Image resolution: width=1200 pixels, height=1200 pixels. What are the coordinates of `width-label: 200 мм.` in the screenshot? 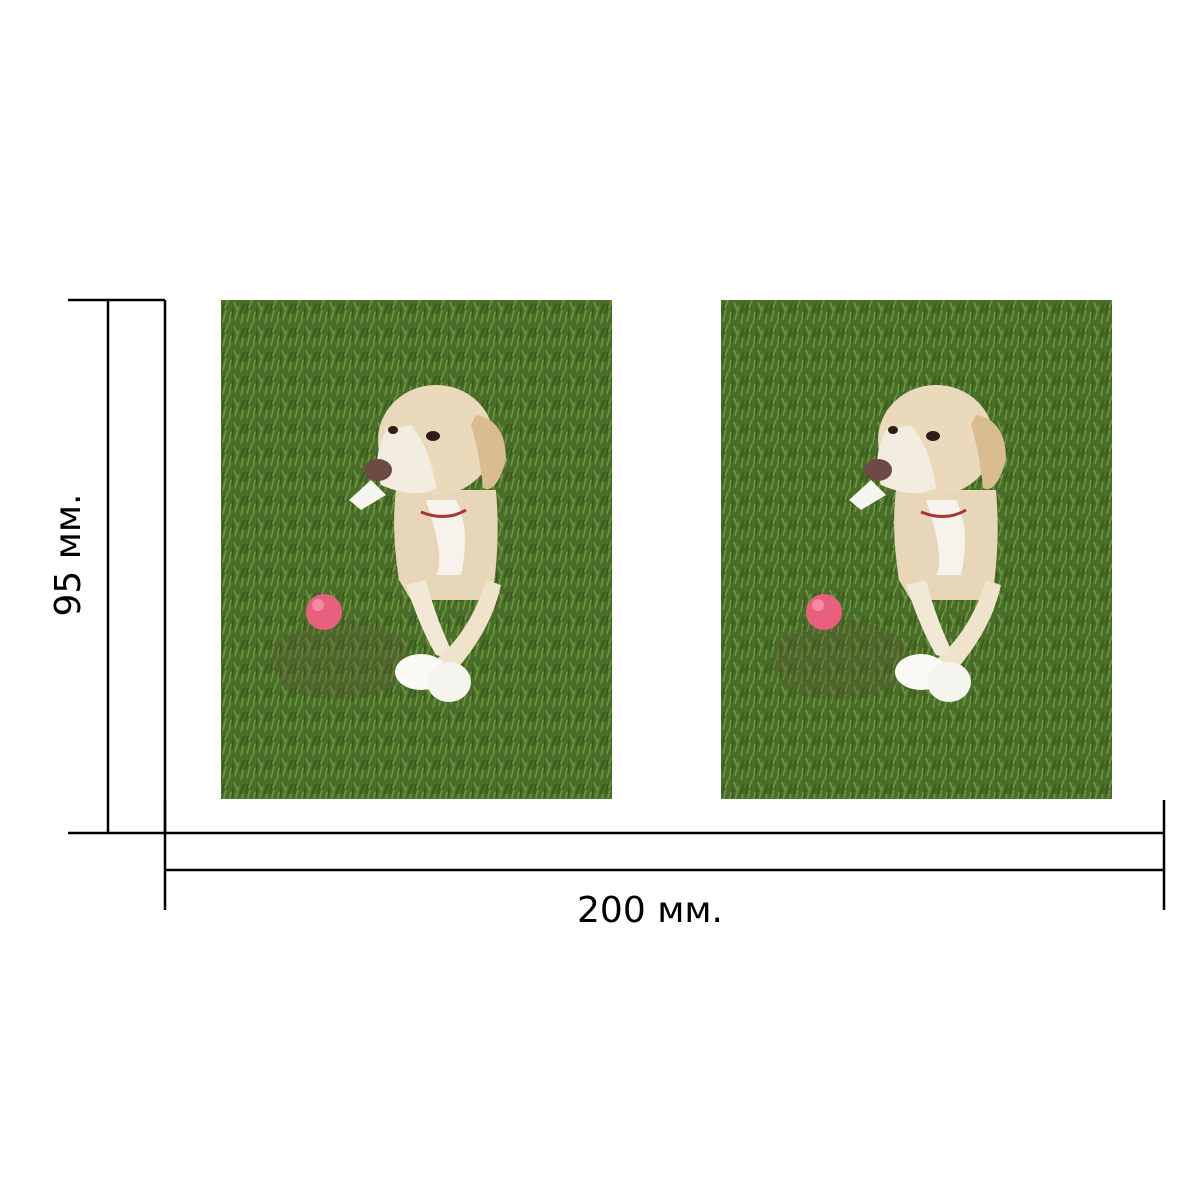 It's located at (650, 910).